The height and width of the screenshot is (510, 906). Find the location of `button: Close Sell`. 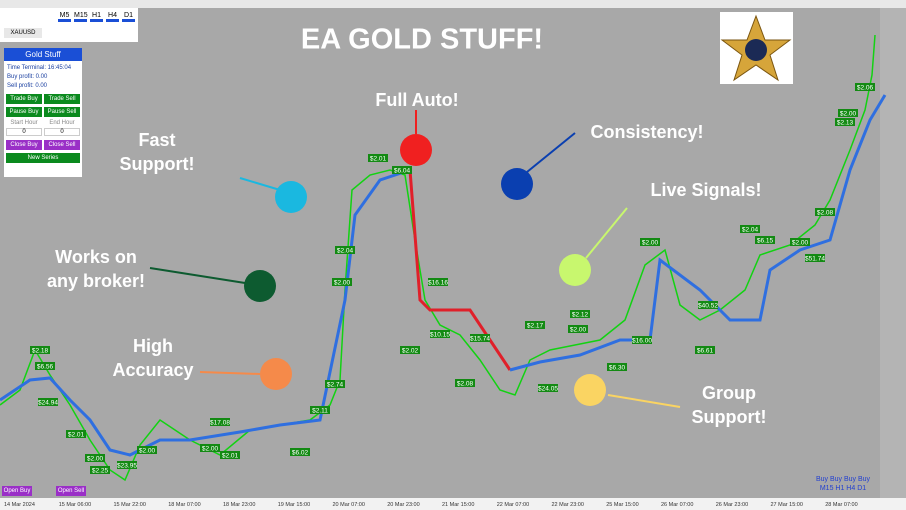

button: Close Sell is located at coordinates (62, 145).